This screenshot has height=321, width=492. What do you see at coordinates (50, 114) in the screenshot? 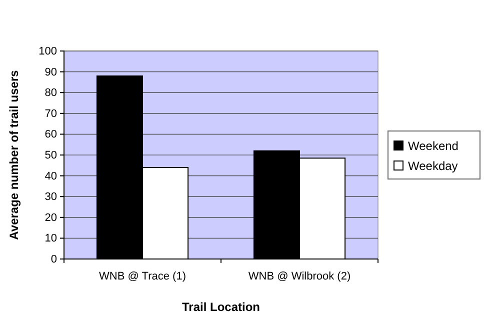
I see `y-tick-label: 70` at bounding box center [50, 114].